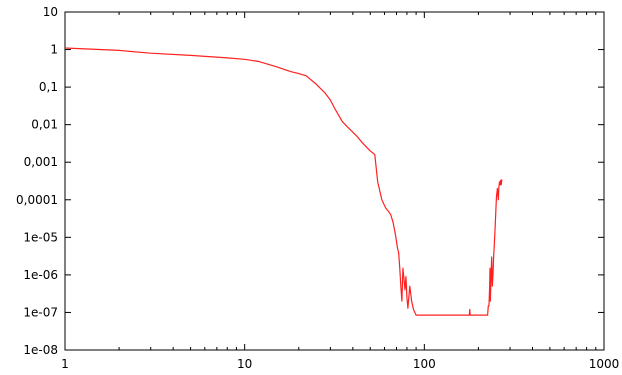 The image size is (622, 375). What do you see at coordinates (37, 200) in the screenshot?
I see `y-tick-label: 0,0001` at bounding box center [37, 200].